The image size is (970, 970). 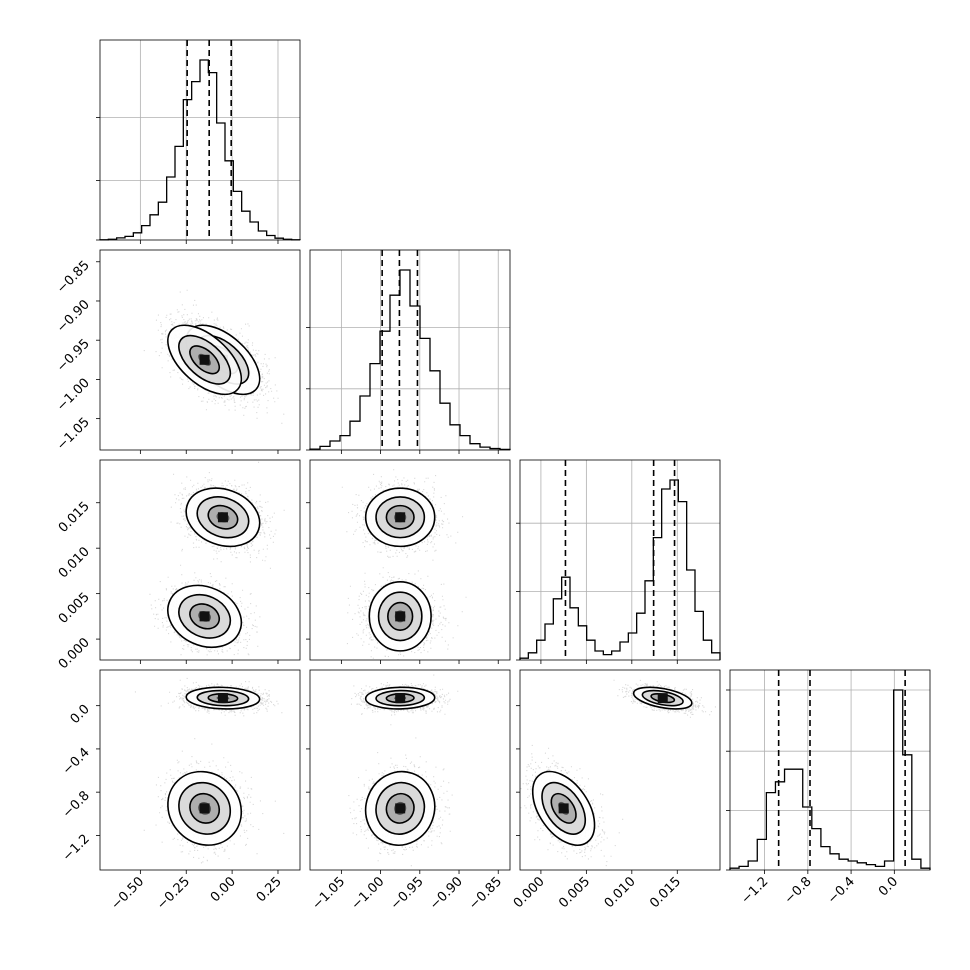 What do you see at coordinates (73, 277) in the screenshot?
I see `y-tick-label-1-0: −0.85` at bounding box center [73, 277].